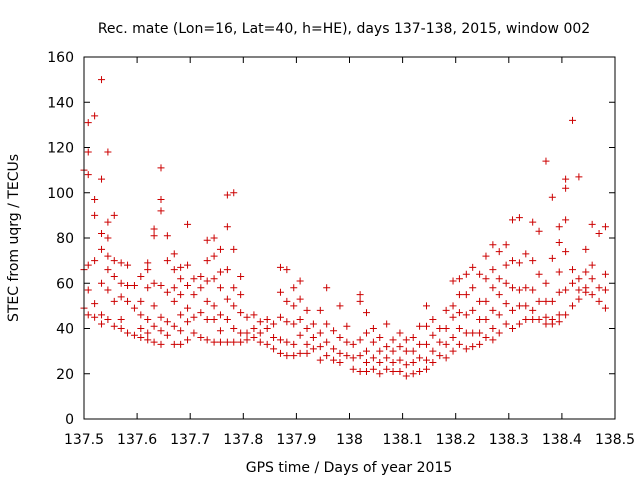 This screenshot has height=480, width=640. I want to click on x-tick-label: 137.9, so click(296, 440).